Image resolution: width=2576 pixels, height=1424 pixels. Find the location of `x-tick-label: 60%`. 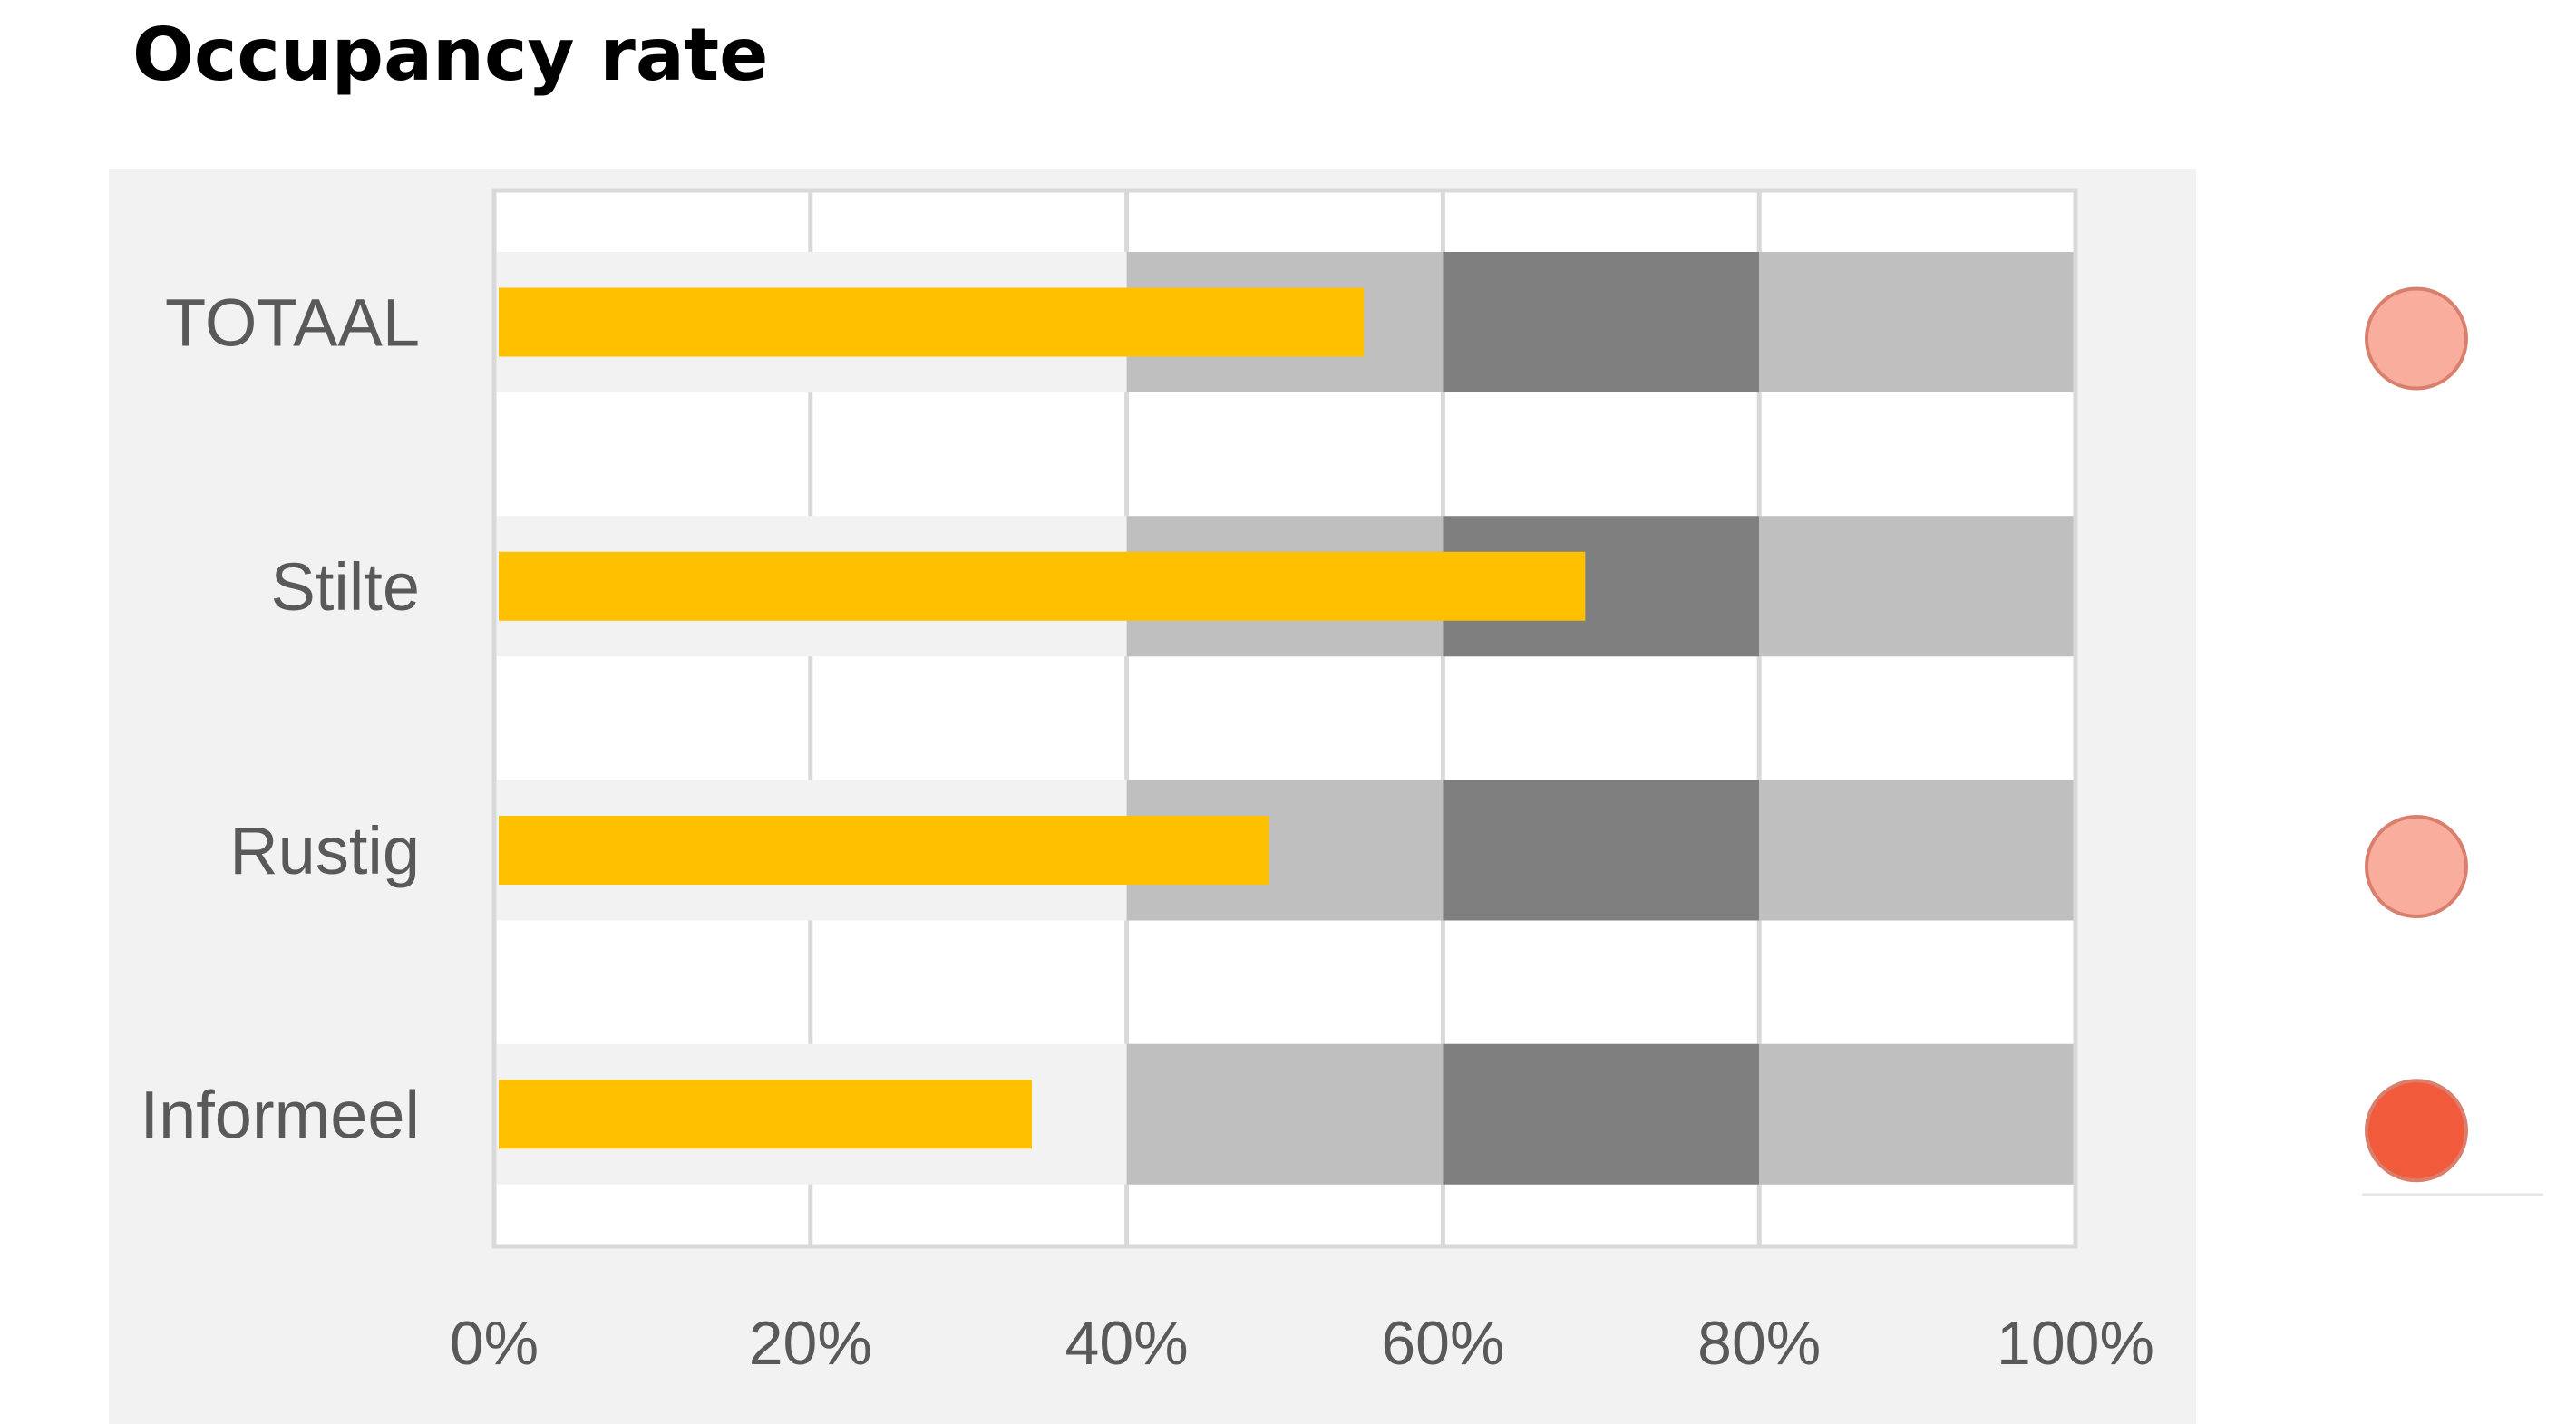

x-tick-label: 60% is located at coordinates (1442, 1343).